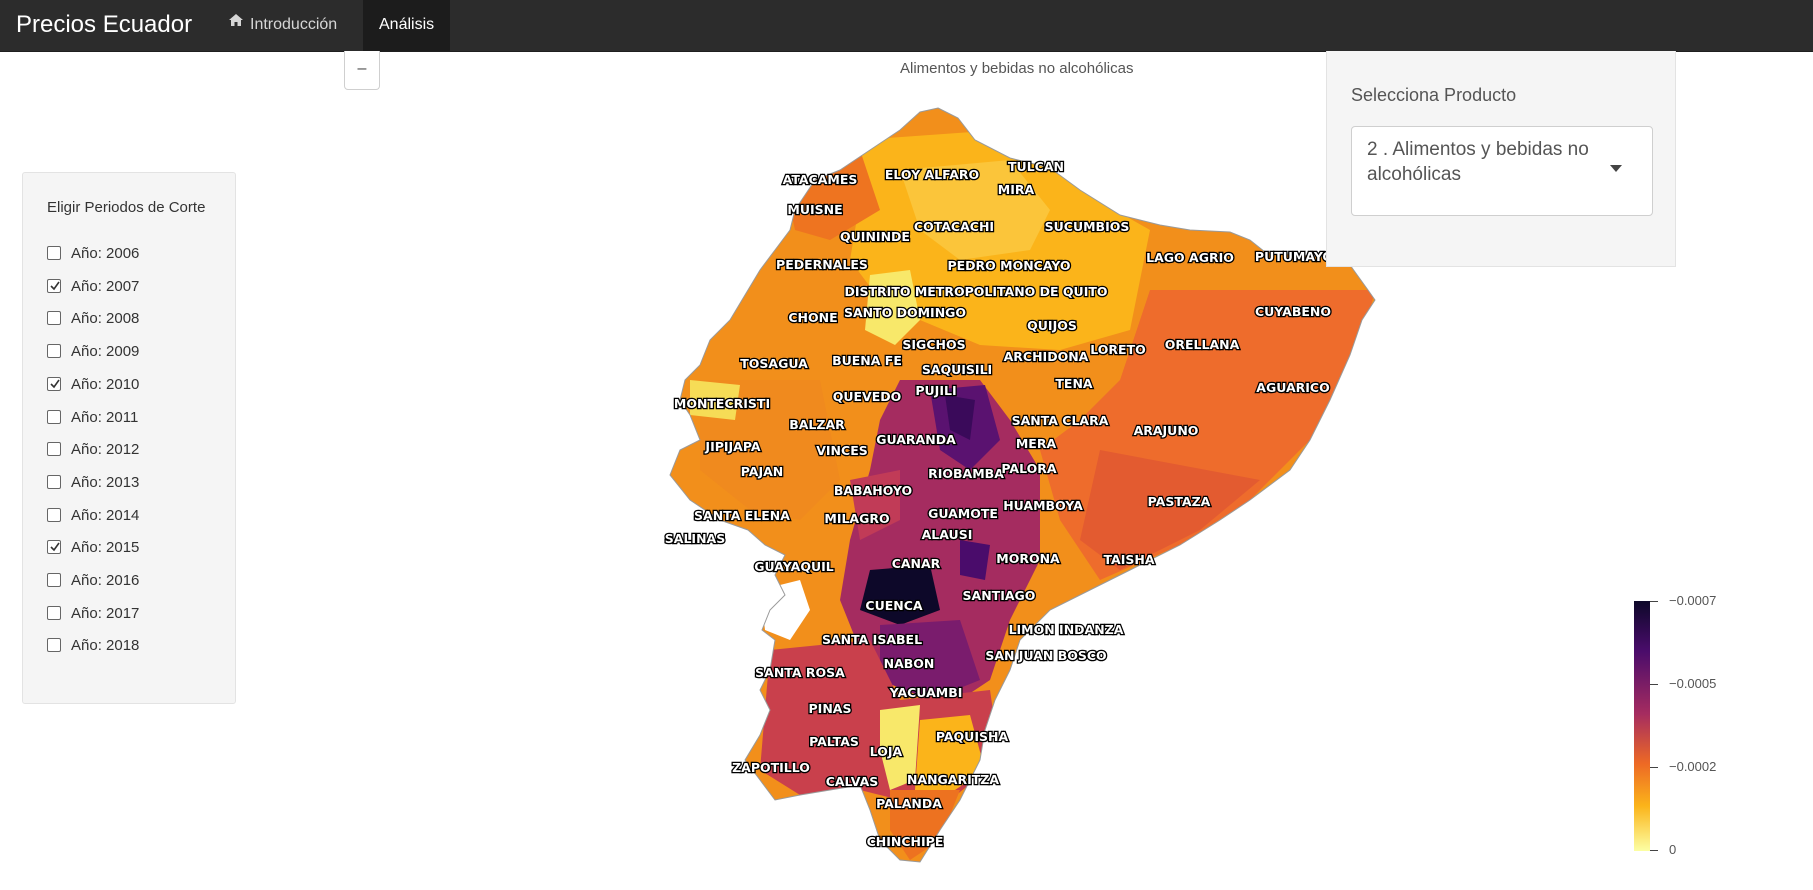  What do you see at coordinates (1693, 766) in the screenshot?
I see `colorbar-tick-label: −0.0002` at bounding box center [1693, 766].